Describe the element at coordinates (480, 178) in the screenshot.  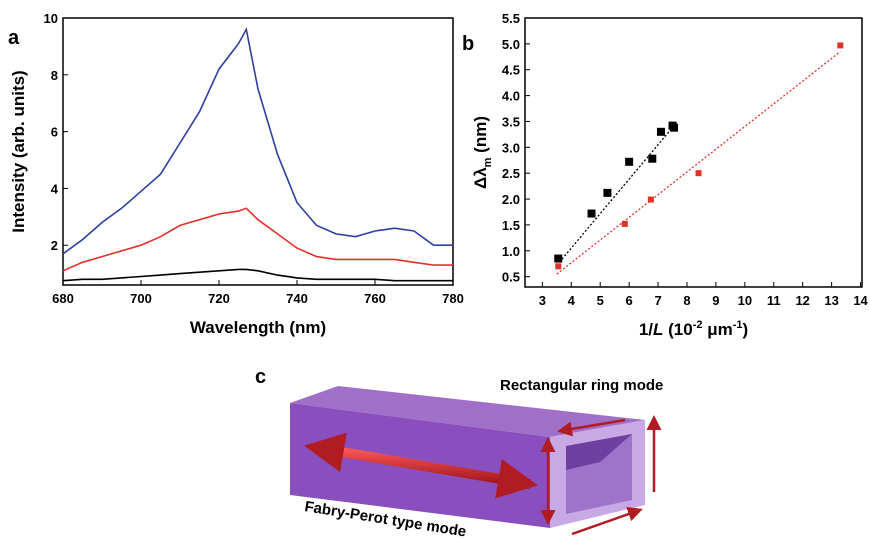
I see `y-axis-title-part: Δλ` at that location.